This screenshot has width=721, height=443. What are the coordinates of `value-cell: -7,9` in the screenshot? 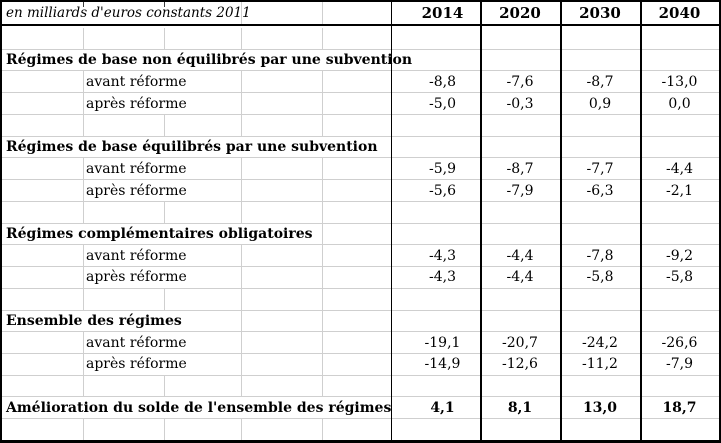 It's located at (520, 190).